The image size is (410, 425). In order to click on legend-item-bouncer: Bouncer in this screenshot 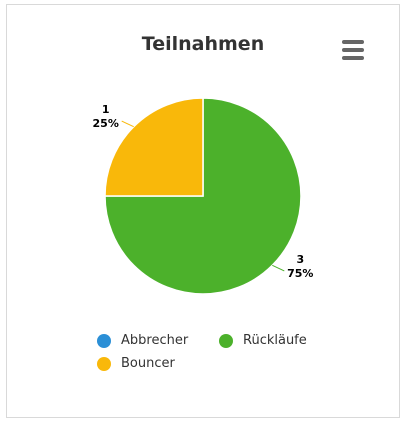, I will do `click(136, 363)`.